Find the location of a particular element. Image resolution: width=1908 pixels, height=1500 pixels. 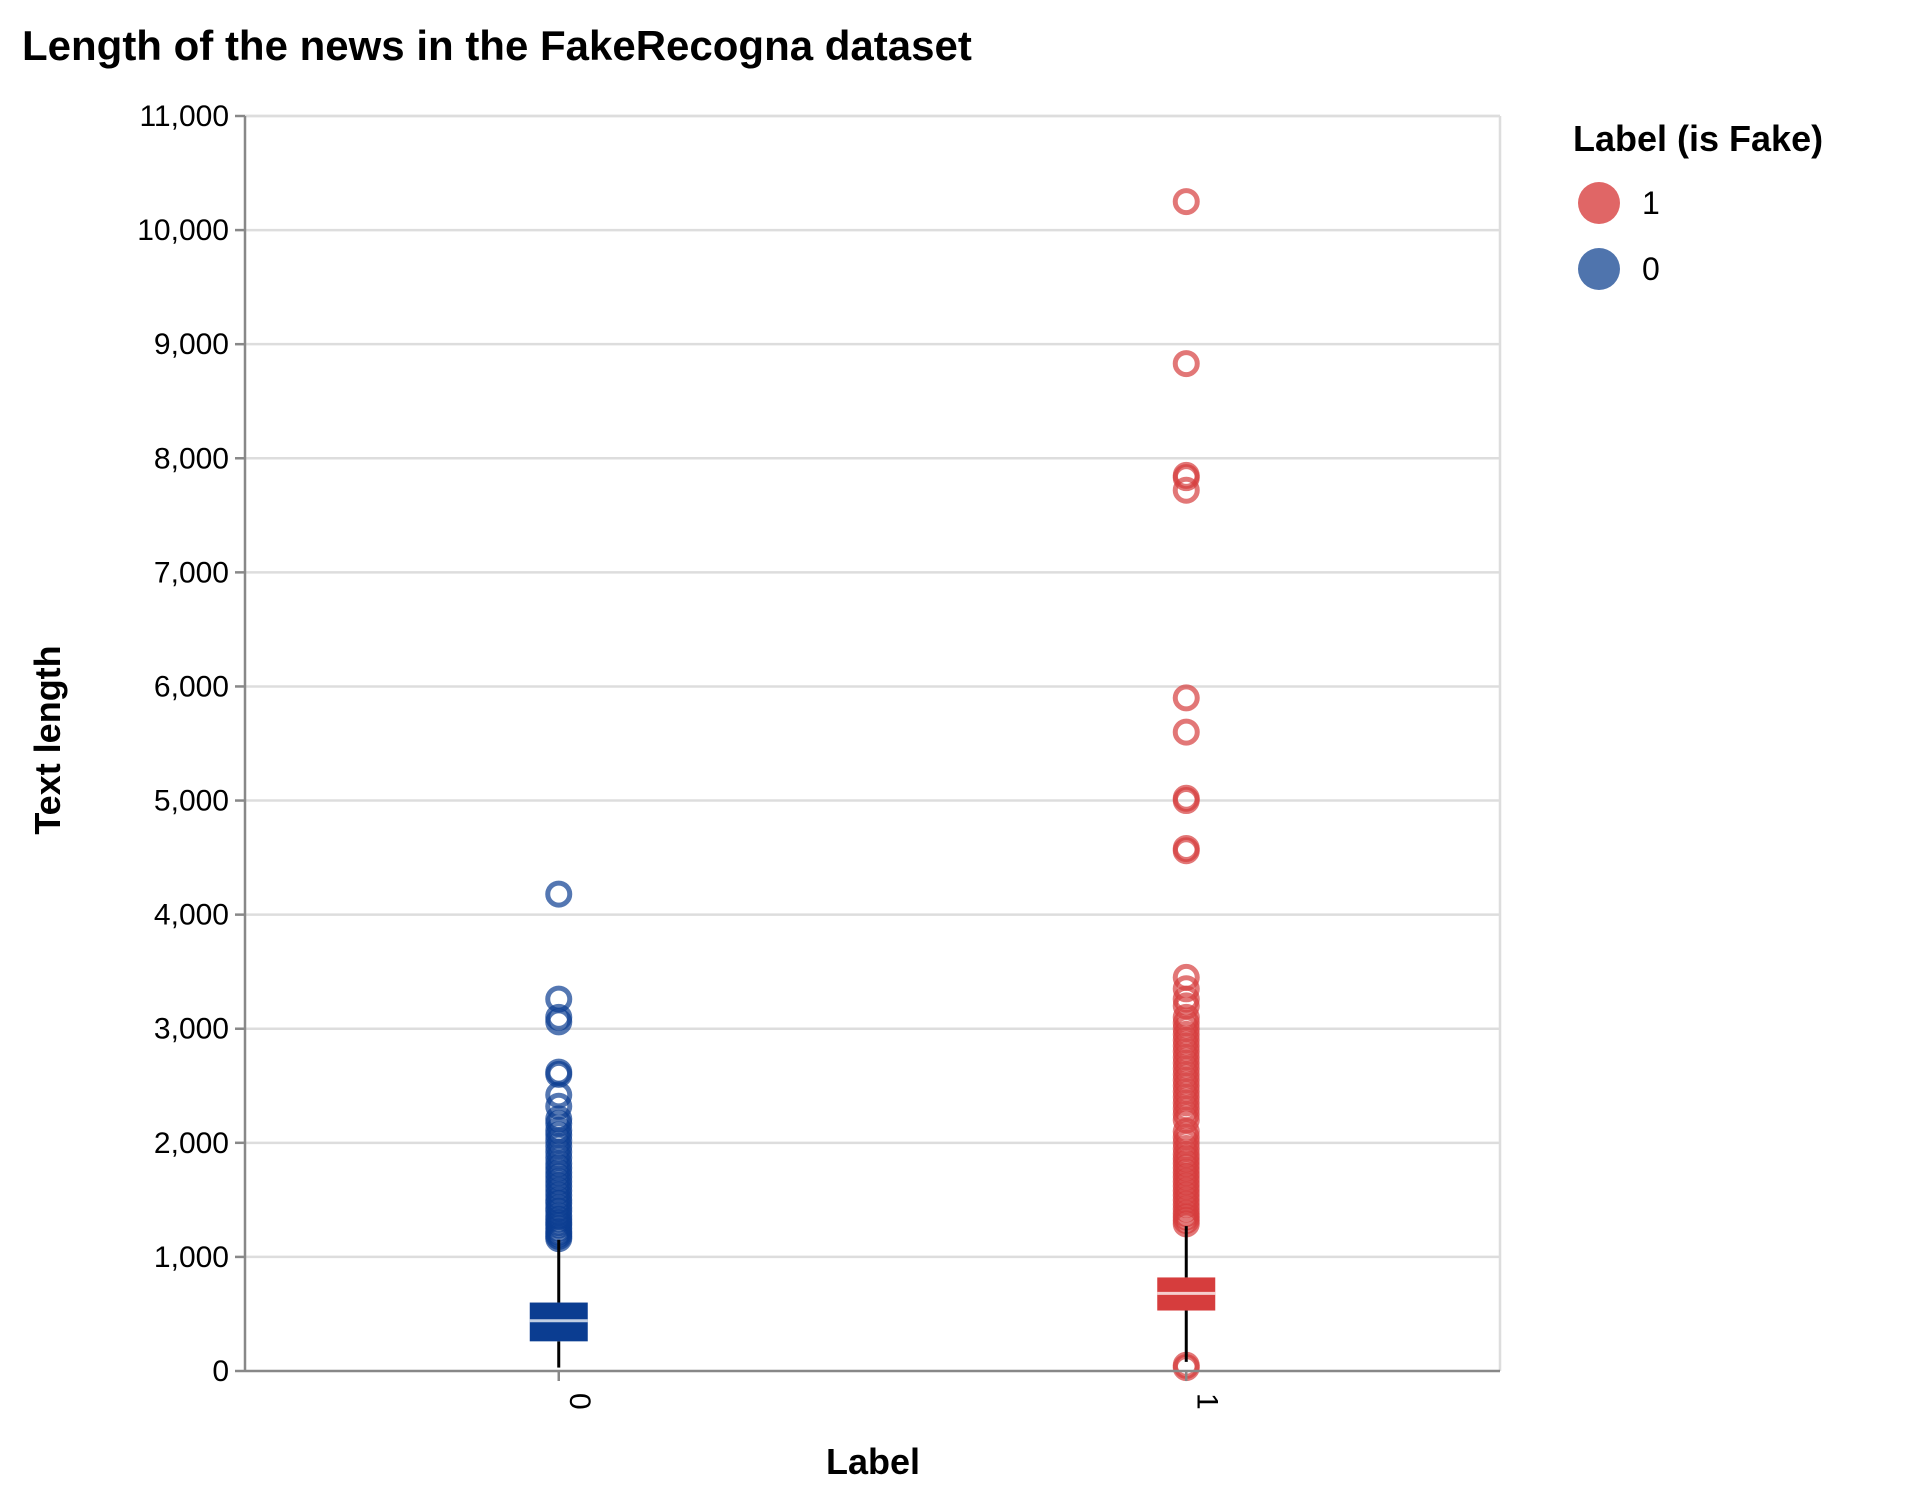

y-tick-label: 3,000 is located at coordinates (191, 1029).